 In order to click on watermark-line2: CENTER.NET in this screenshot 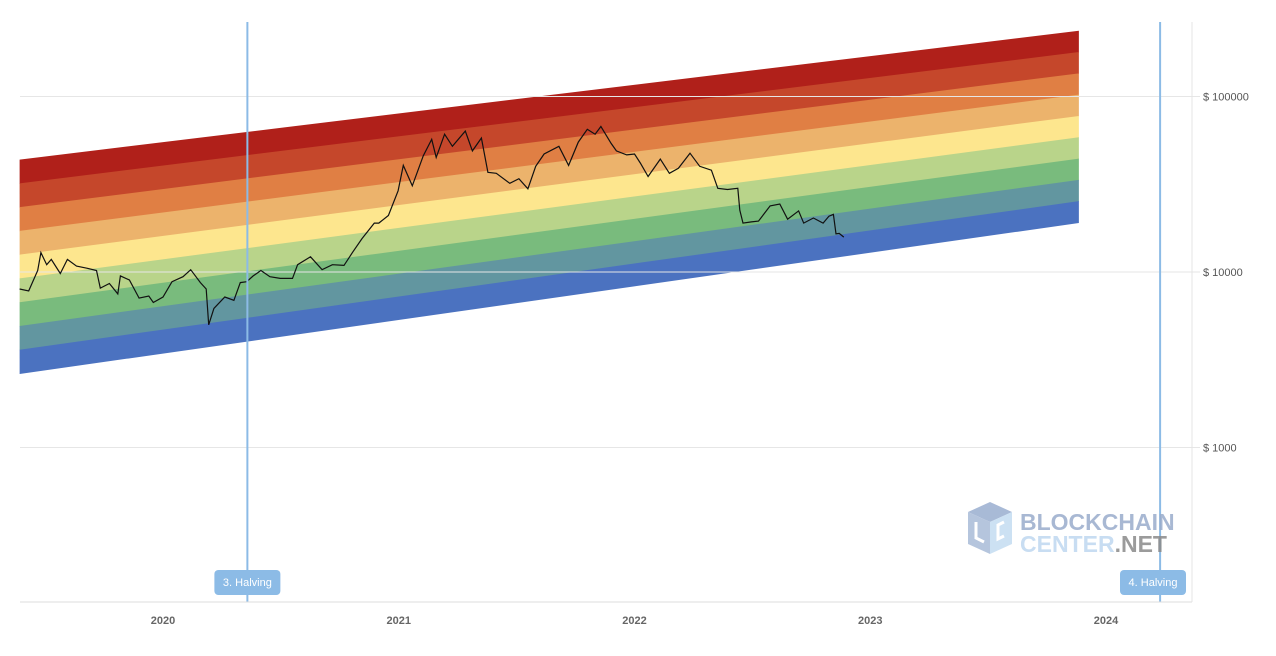, I will do `click(1093, 544)`.